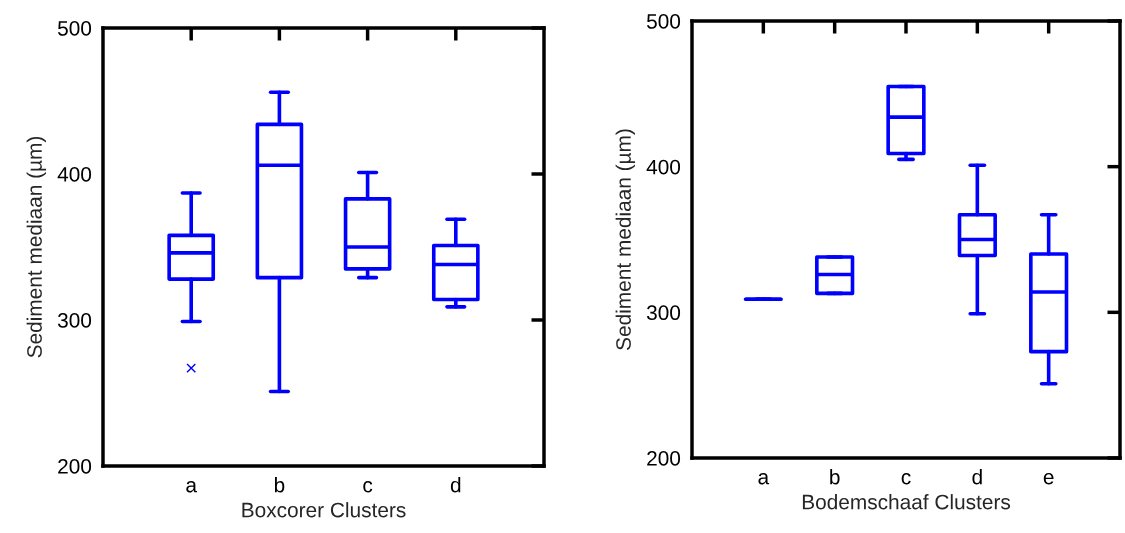 The image size is (1125, 533). I want to click on x-axis-title: Boxcorer Clusters, so click(324, 510).